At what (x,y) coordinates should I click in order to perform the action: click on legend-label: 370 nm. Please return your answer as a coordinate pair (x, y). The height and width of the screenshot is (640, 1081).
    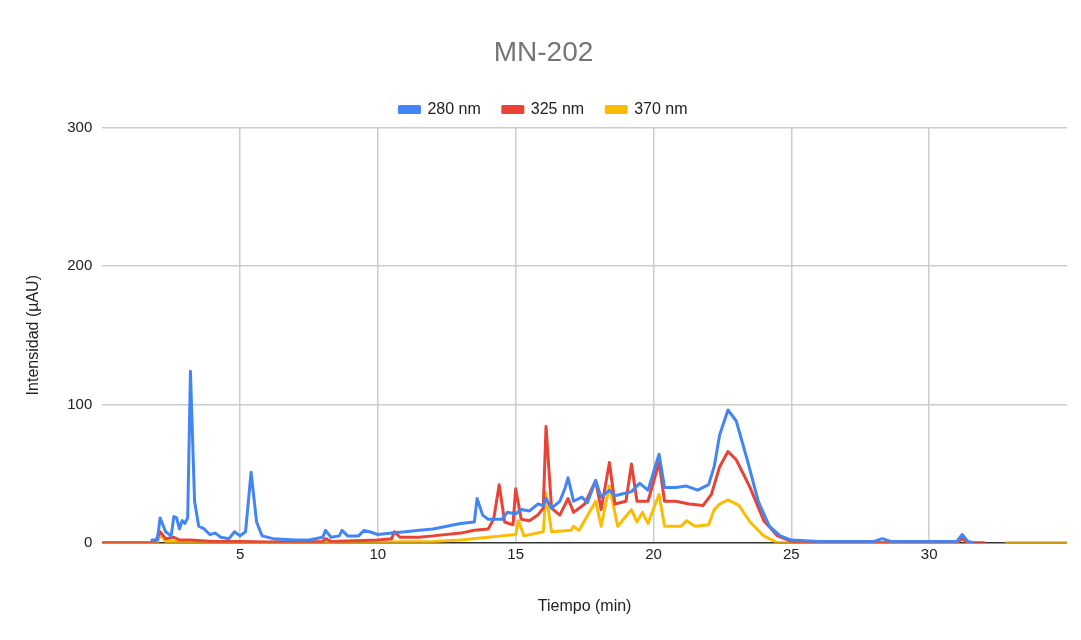
    Looking at the image, I should click on (661, 109).